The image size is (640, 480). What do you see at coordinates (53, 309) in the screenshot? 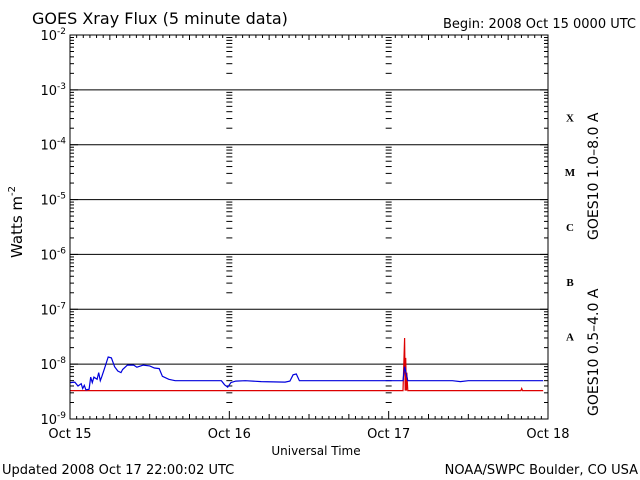
I see `y-tick-label: 10⁻⁷` at bounding box center [53, 309].